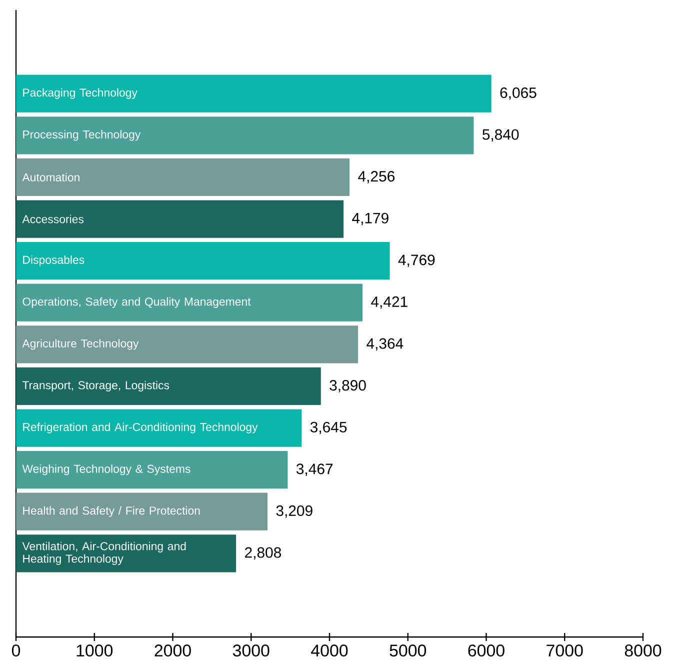 This screenshot has height=669, width=687. Describe the element at coordinates (96, 386) in the screenshot. I see `y-tick-label: Transport, Storage, Logistics` at that location.